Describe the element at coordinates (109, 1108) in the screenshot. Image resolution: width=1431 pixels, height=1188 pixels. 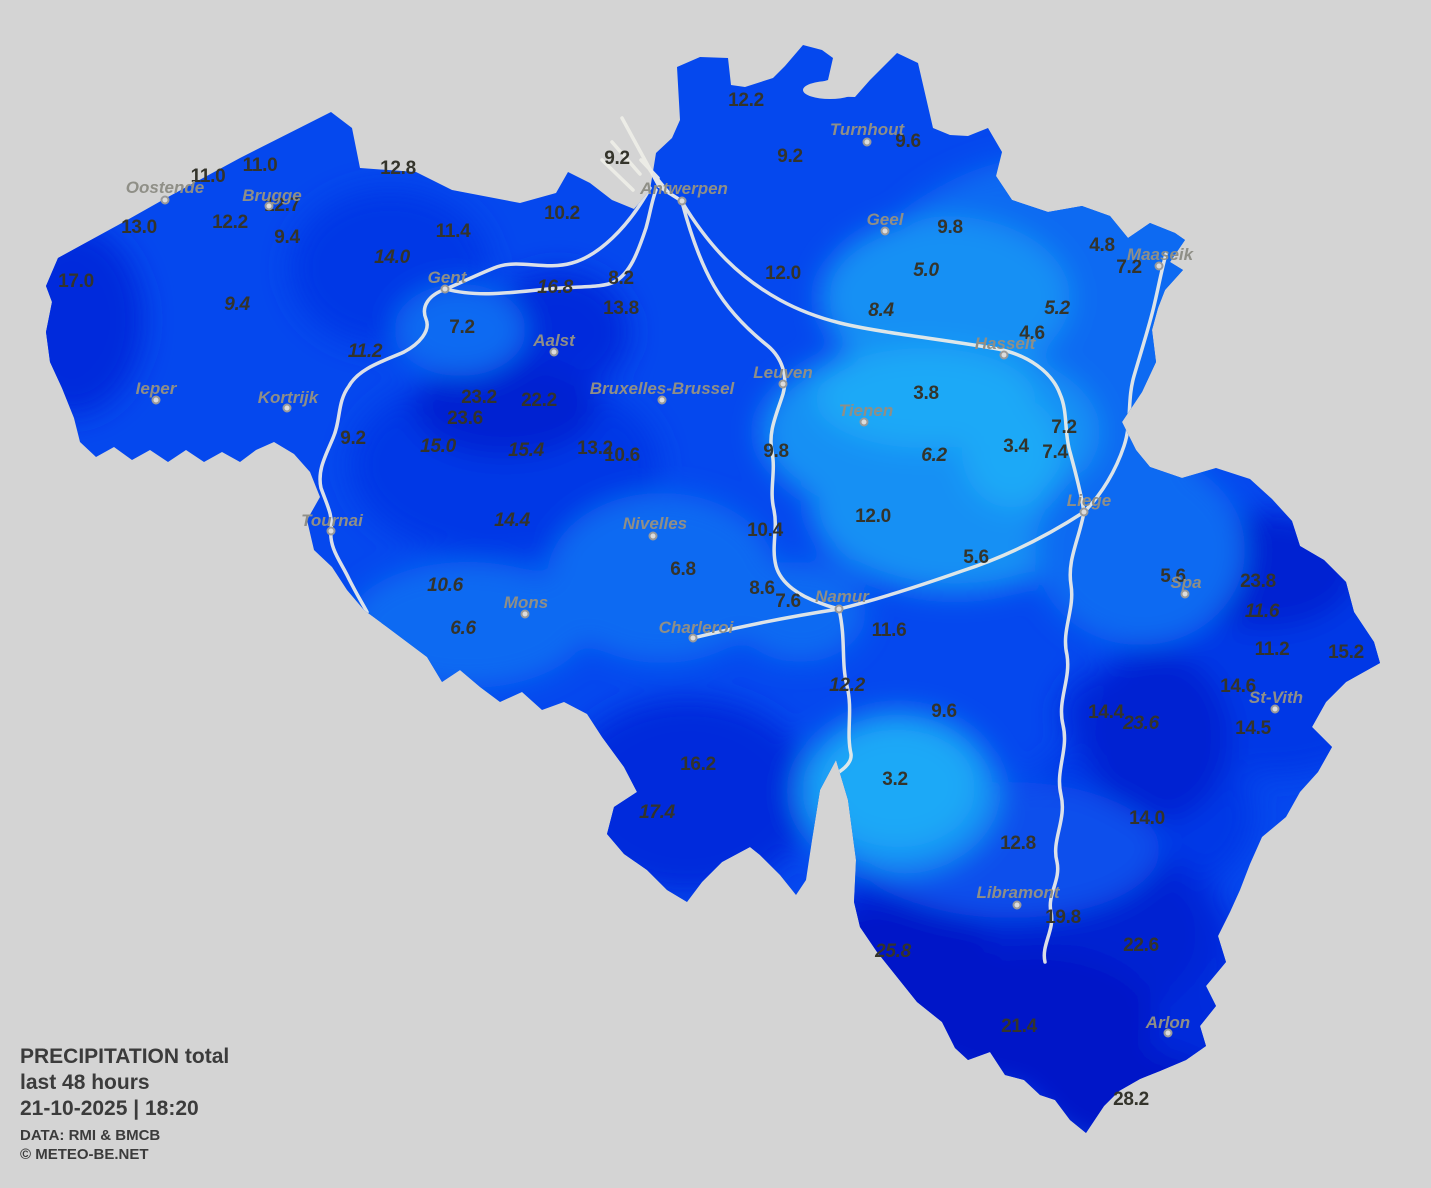
I see `map-datetime: 21-10-2025 | 18:20` at that location.